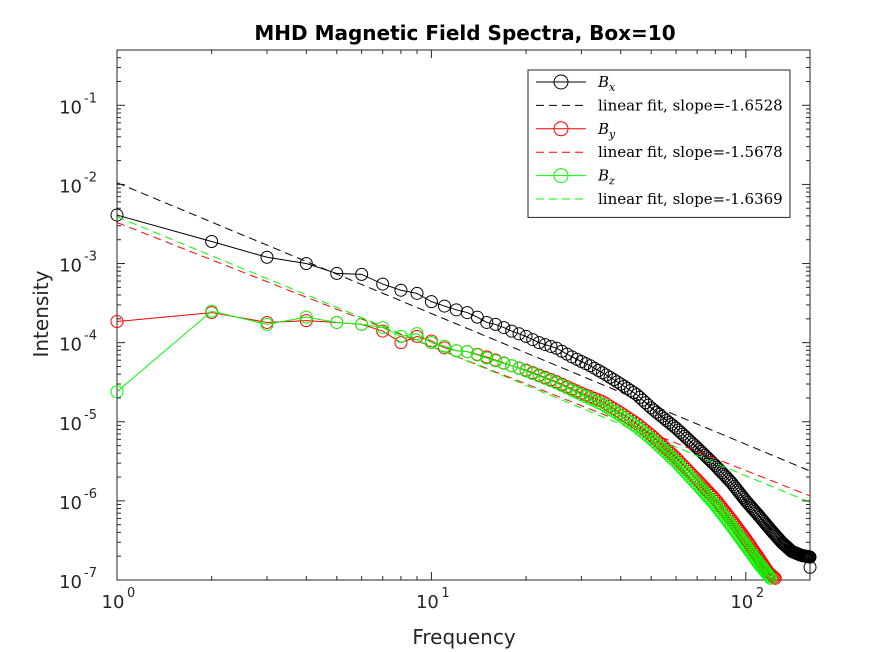 The height and width of the screenshot is (652, 894). What do you see at coordinates (606, 130) in the screenshot?
I see `legend-label: By` at bounding box center [606, 130].